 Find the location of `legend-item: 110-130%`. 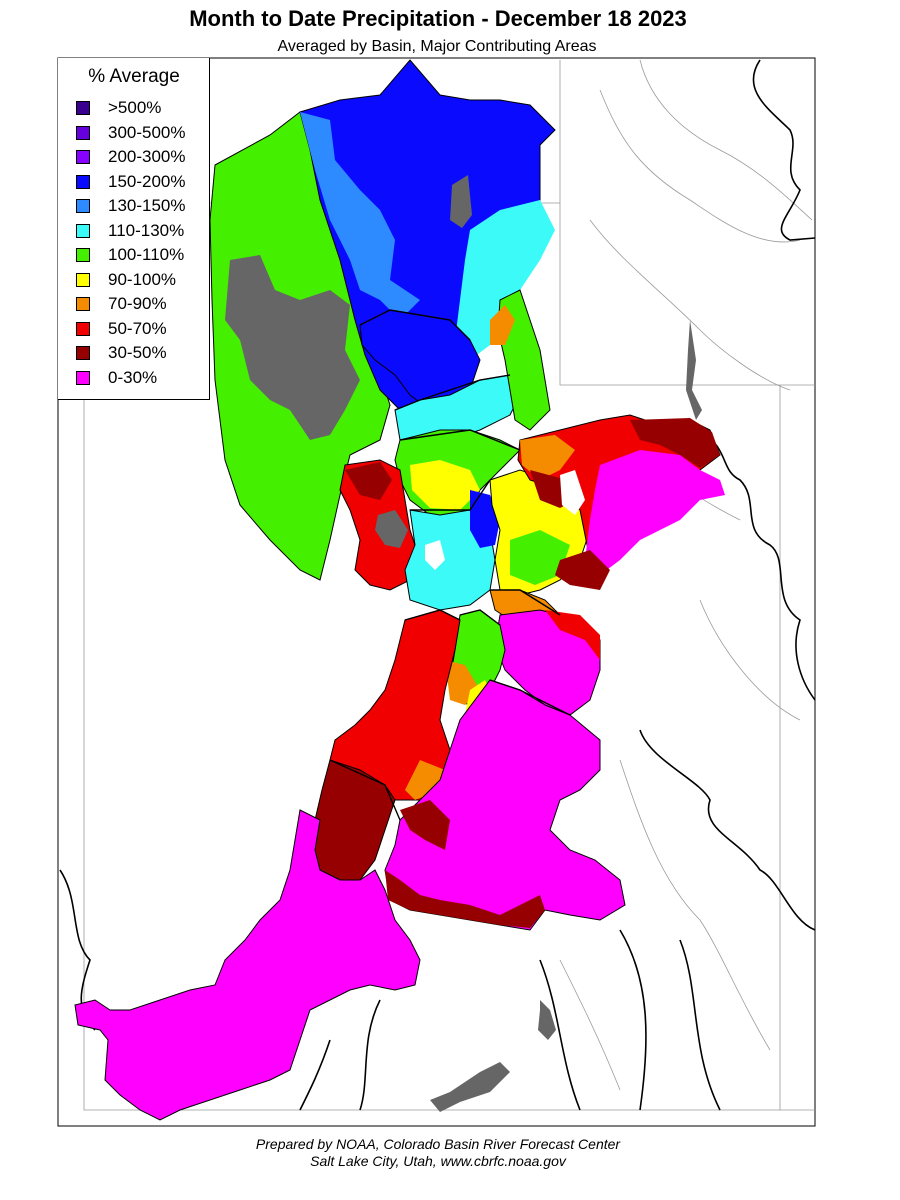

legend-item: 110-130% is located at coordinates (130, 231).